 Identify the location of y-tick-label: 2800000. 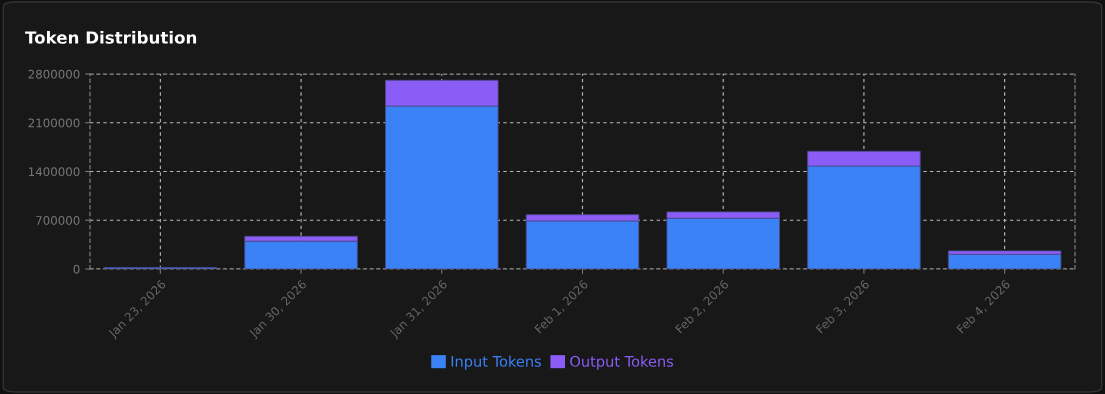
(54, 74).